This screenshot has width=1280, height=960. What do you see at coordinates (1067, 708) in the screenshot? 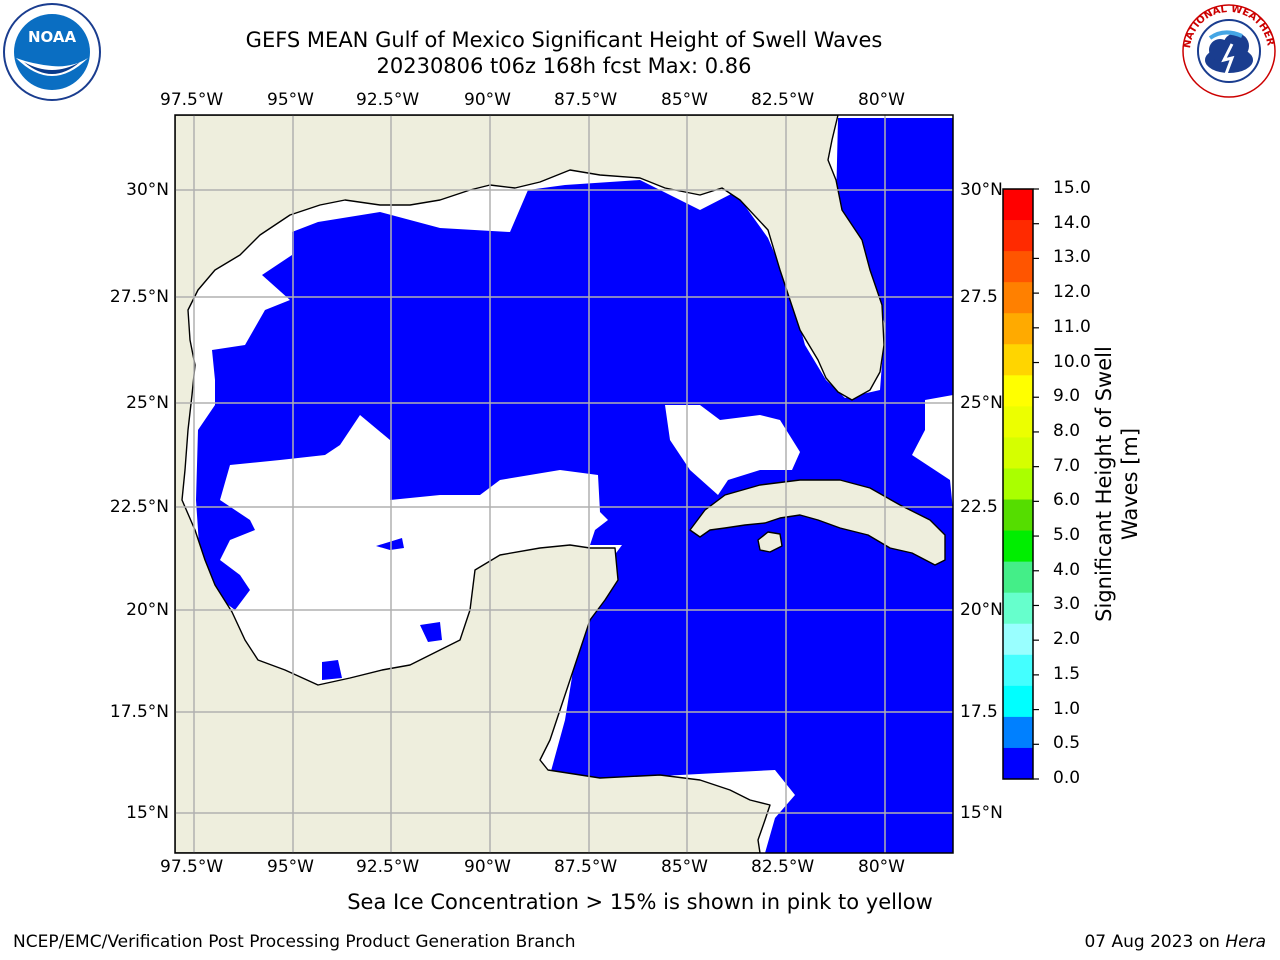
I see `colorbar-tick-label: 1.0` at bounding box center [1067, 708].